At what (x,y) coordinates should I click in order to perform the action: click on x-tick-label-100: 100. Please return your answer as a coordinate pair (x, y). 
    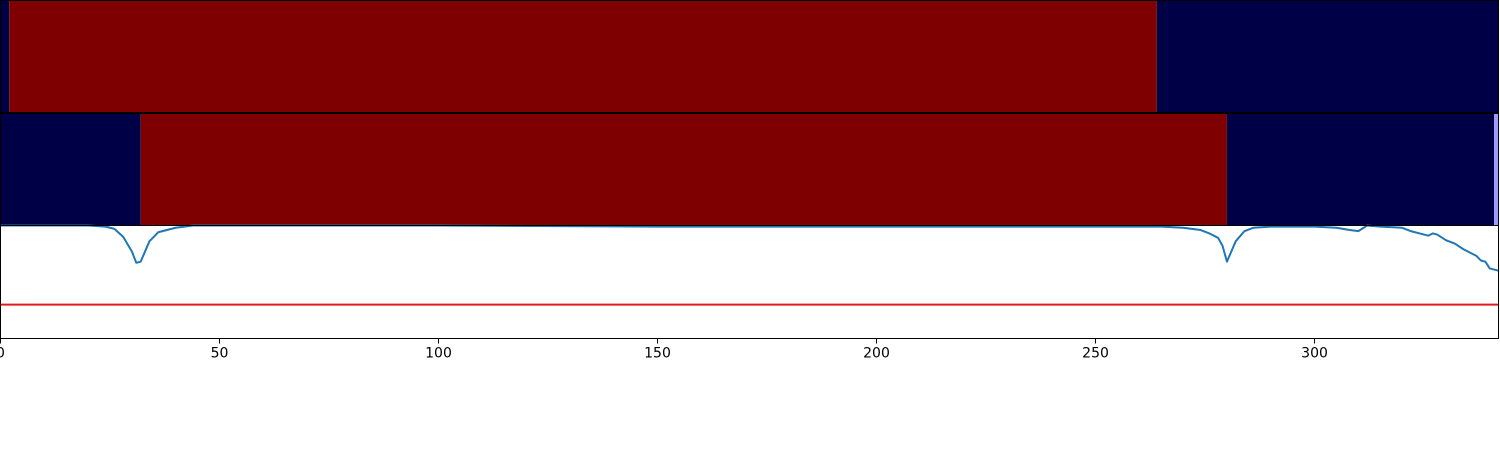
    Looking at the image, I should click on (438, 354).